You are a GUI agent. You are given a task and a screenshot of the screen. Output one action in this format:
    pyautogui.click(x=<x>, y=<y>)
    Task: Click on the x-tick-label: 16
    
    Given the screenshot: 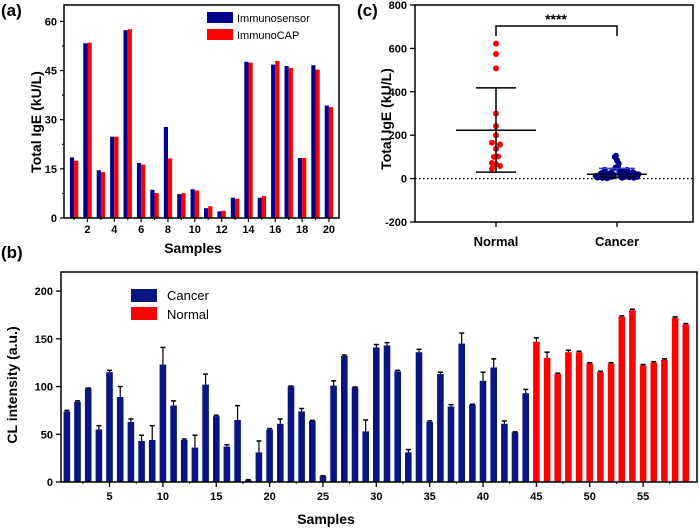 What is the action you would take?
    pyautogui.click(x=275, y=230)
    